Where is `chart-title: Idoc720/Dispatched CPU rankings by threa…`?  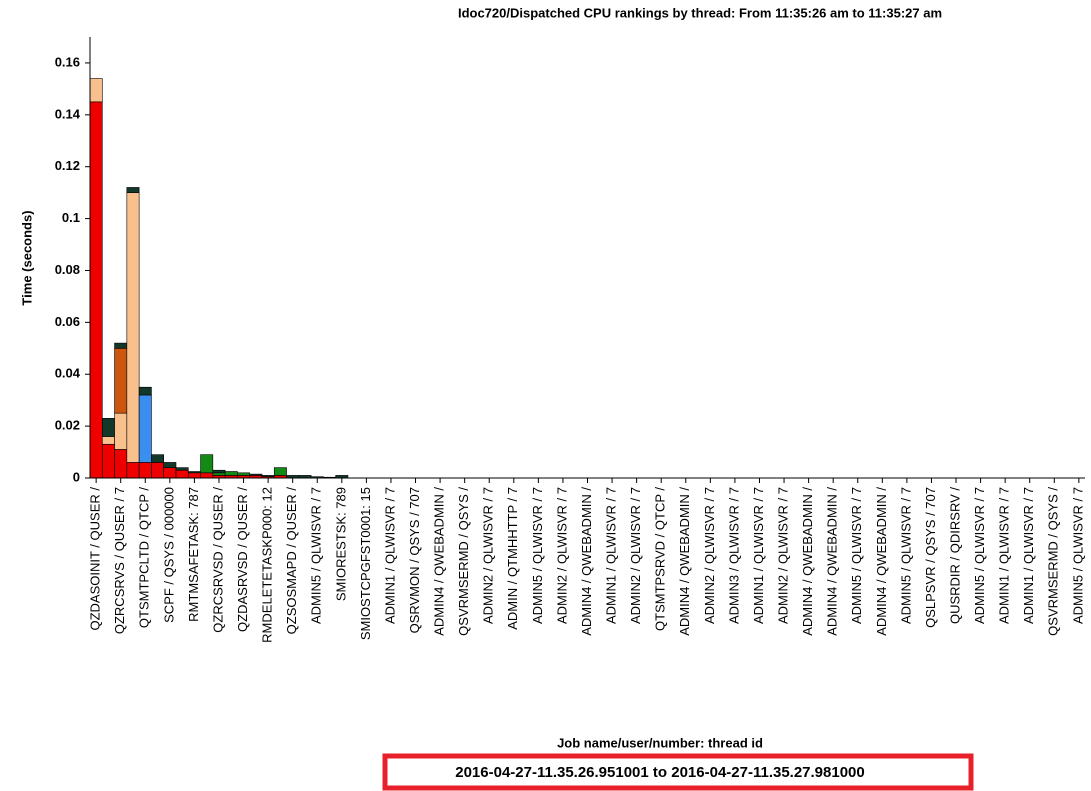
chart-title: Idoc720/Dispatched CPU rankings by threa… is located at coordinates (700, 12).